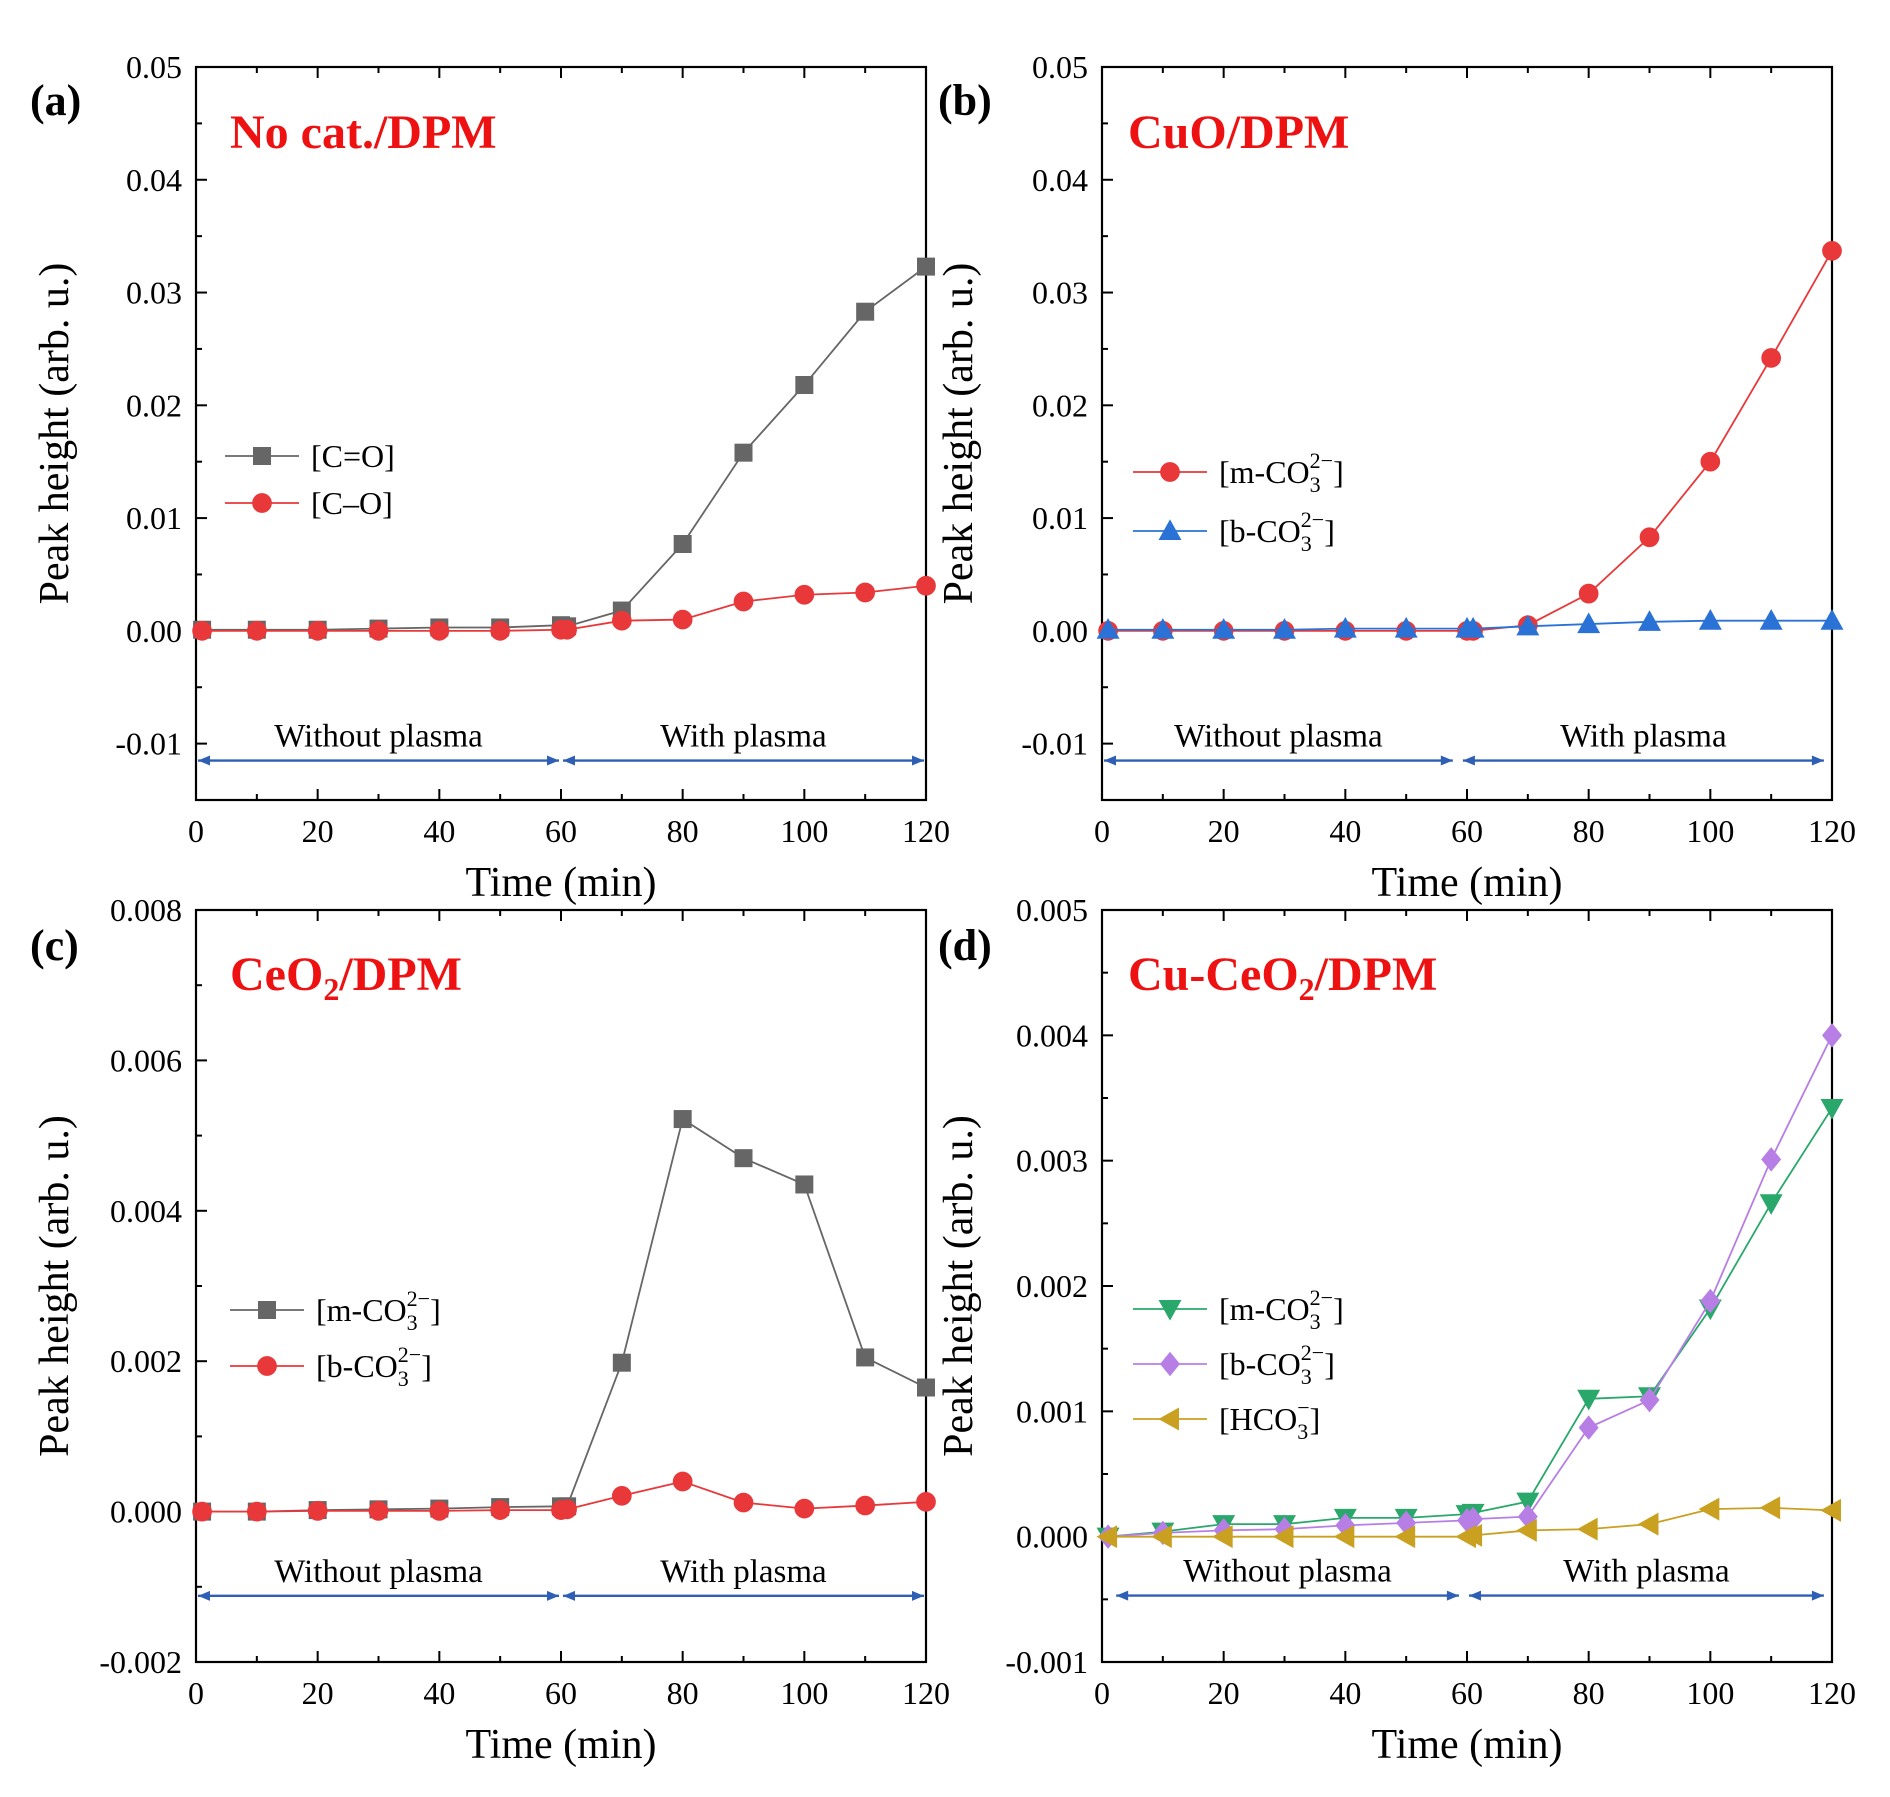 This screenshot has height=1797, width=1890. I want to click on legend-item: [HCO3−], so click(1226, 1419).